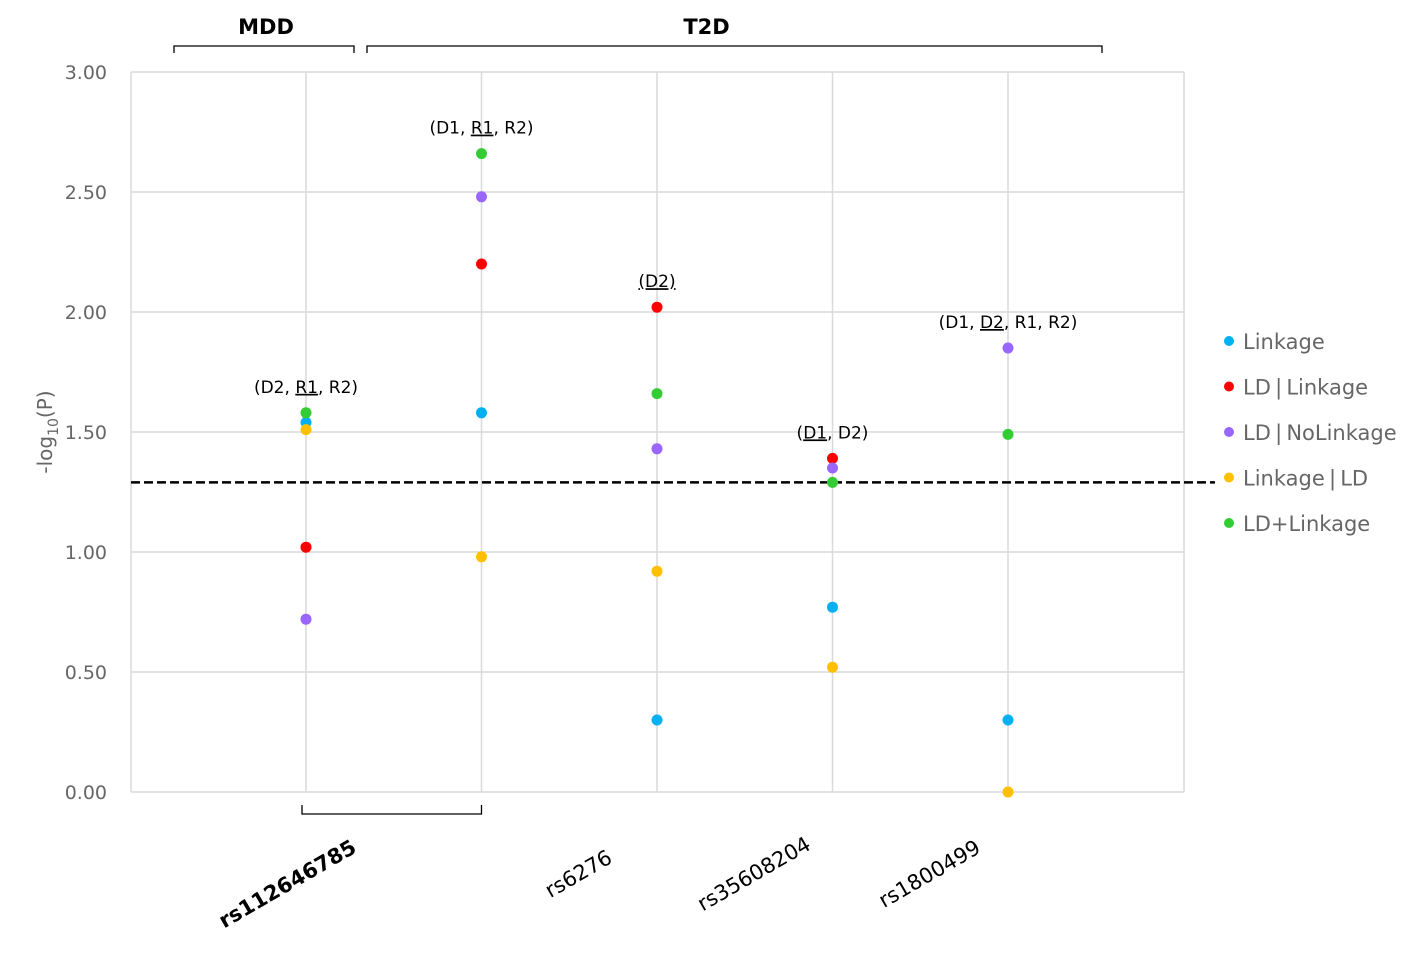  What do you see at coordinates (45, 404) in the screenshot?
I see `y-axis-label-suffix: (P)` at bounding box center [45, 404].